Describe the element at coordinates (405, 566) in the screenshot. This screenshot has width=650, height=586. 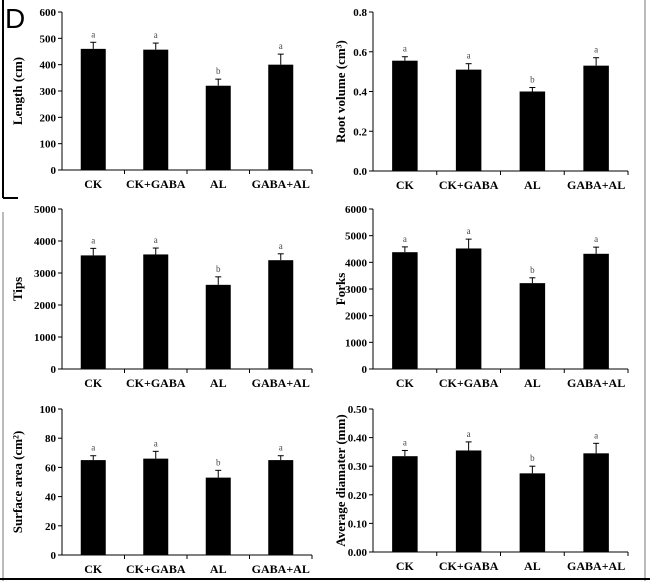
I see `chart-6-category-label: CK` at that location.